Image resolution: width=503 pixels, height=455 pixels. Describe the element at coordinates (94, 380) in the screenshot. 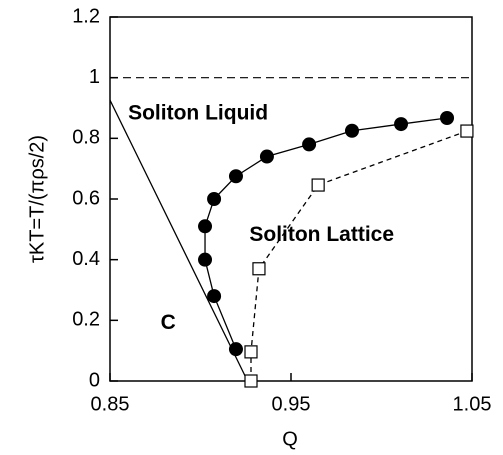

I see `y-tick-label: 0` at that location.